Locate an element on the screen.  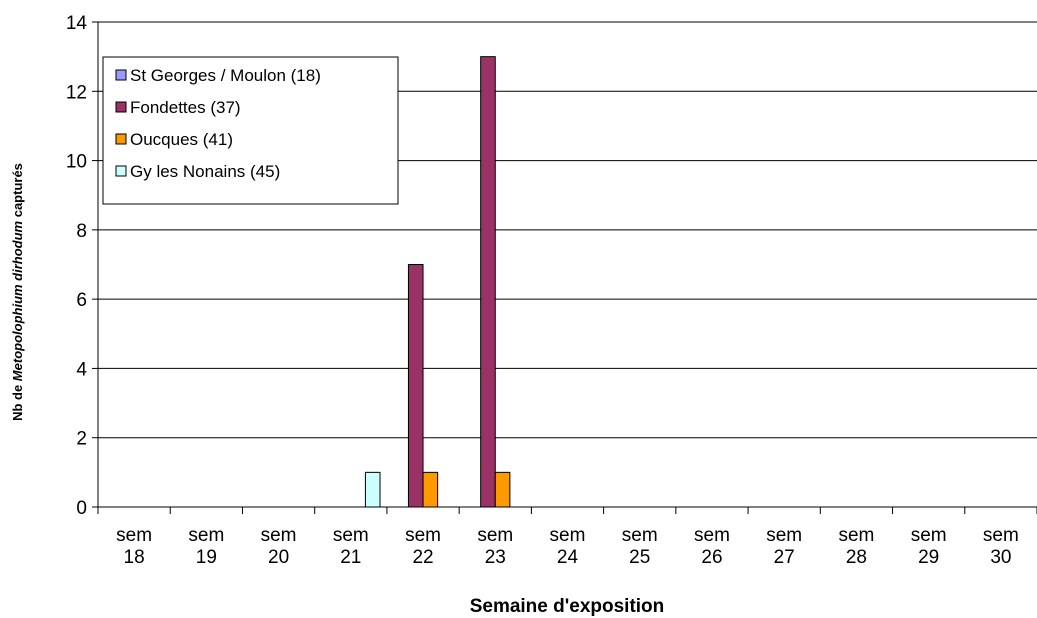
x-tick-label-number: 28 is located at coordinates (856, 557).